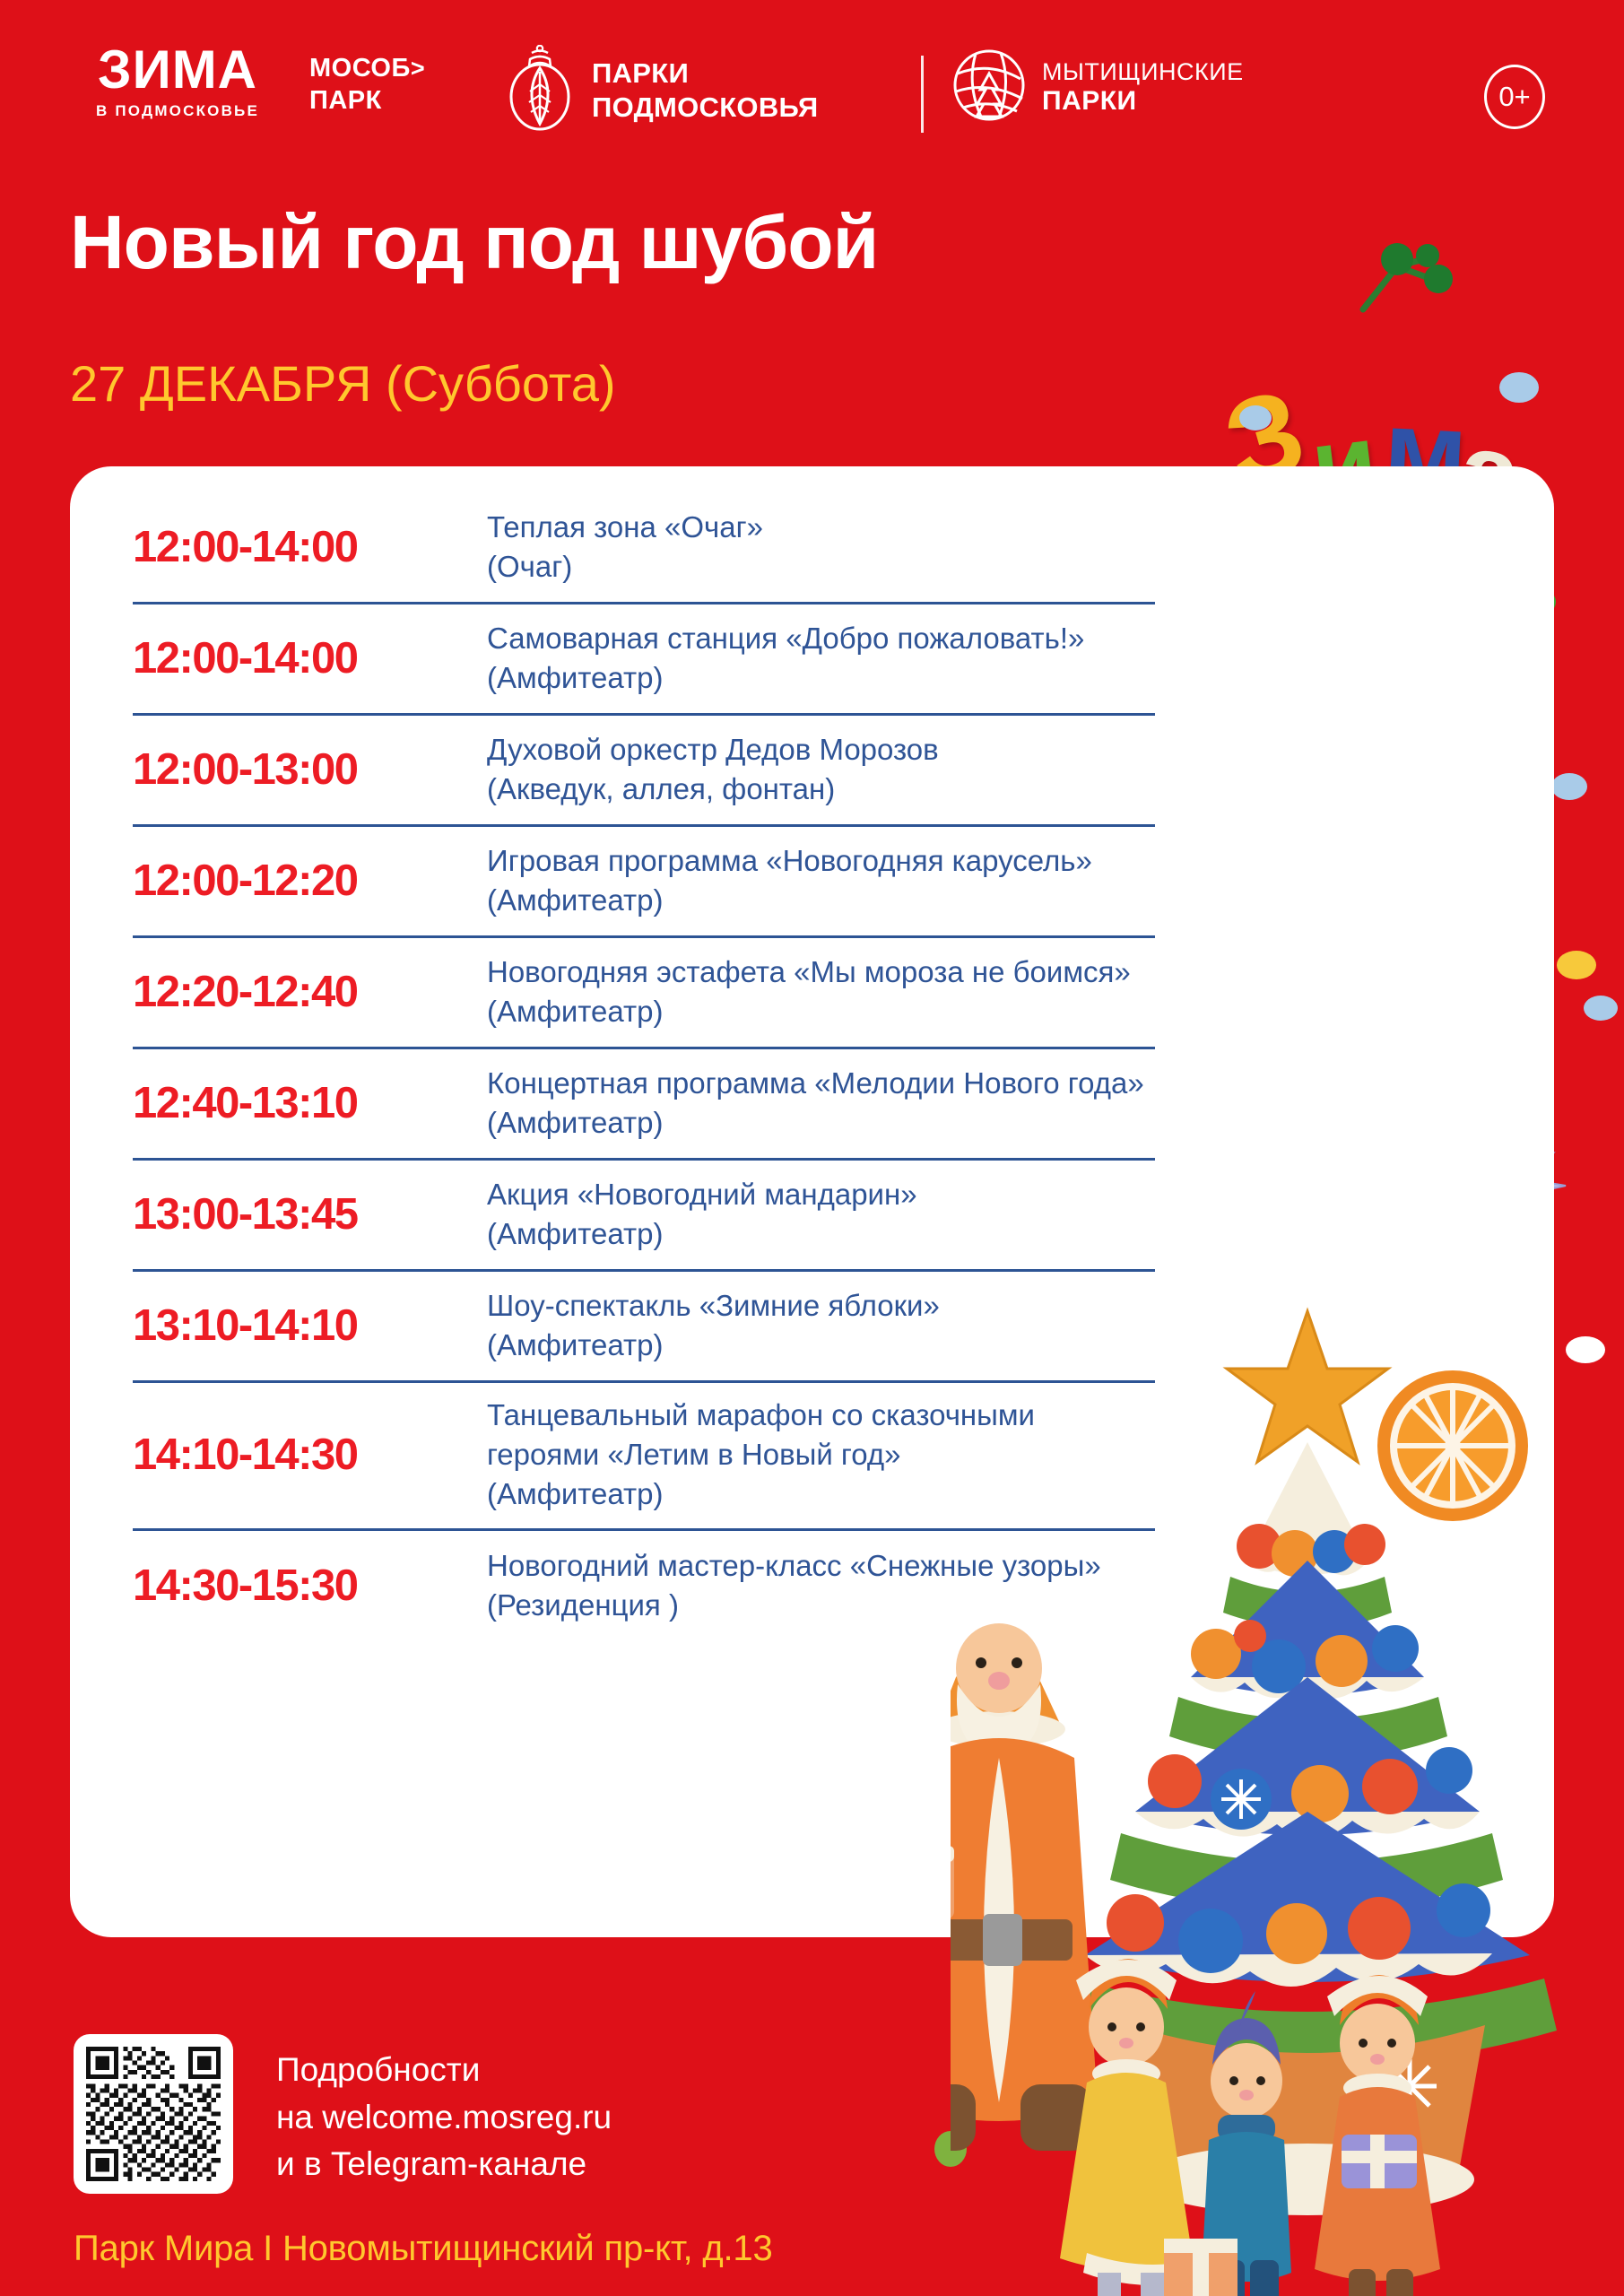 This screenshot has height=2296, width=1624. I want to click on schedule-time: 12:20-12:40, so click(246, 991).